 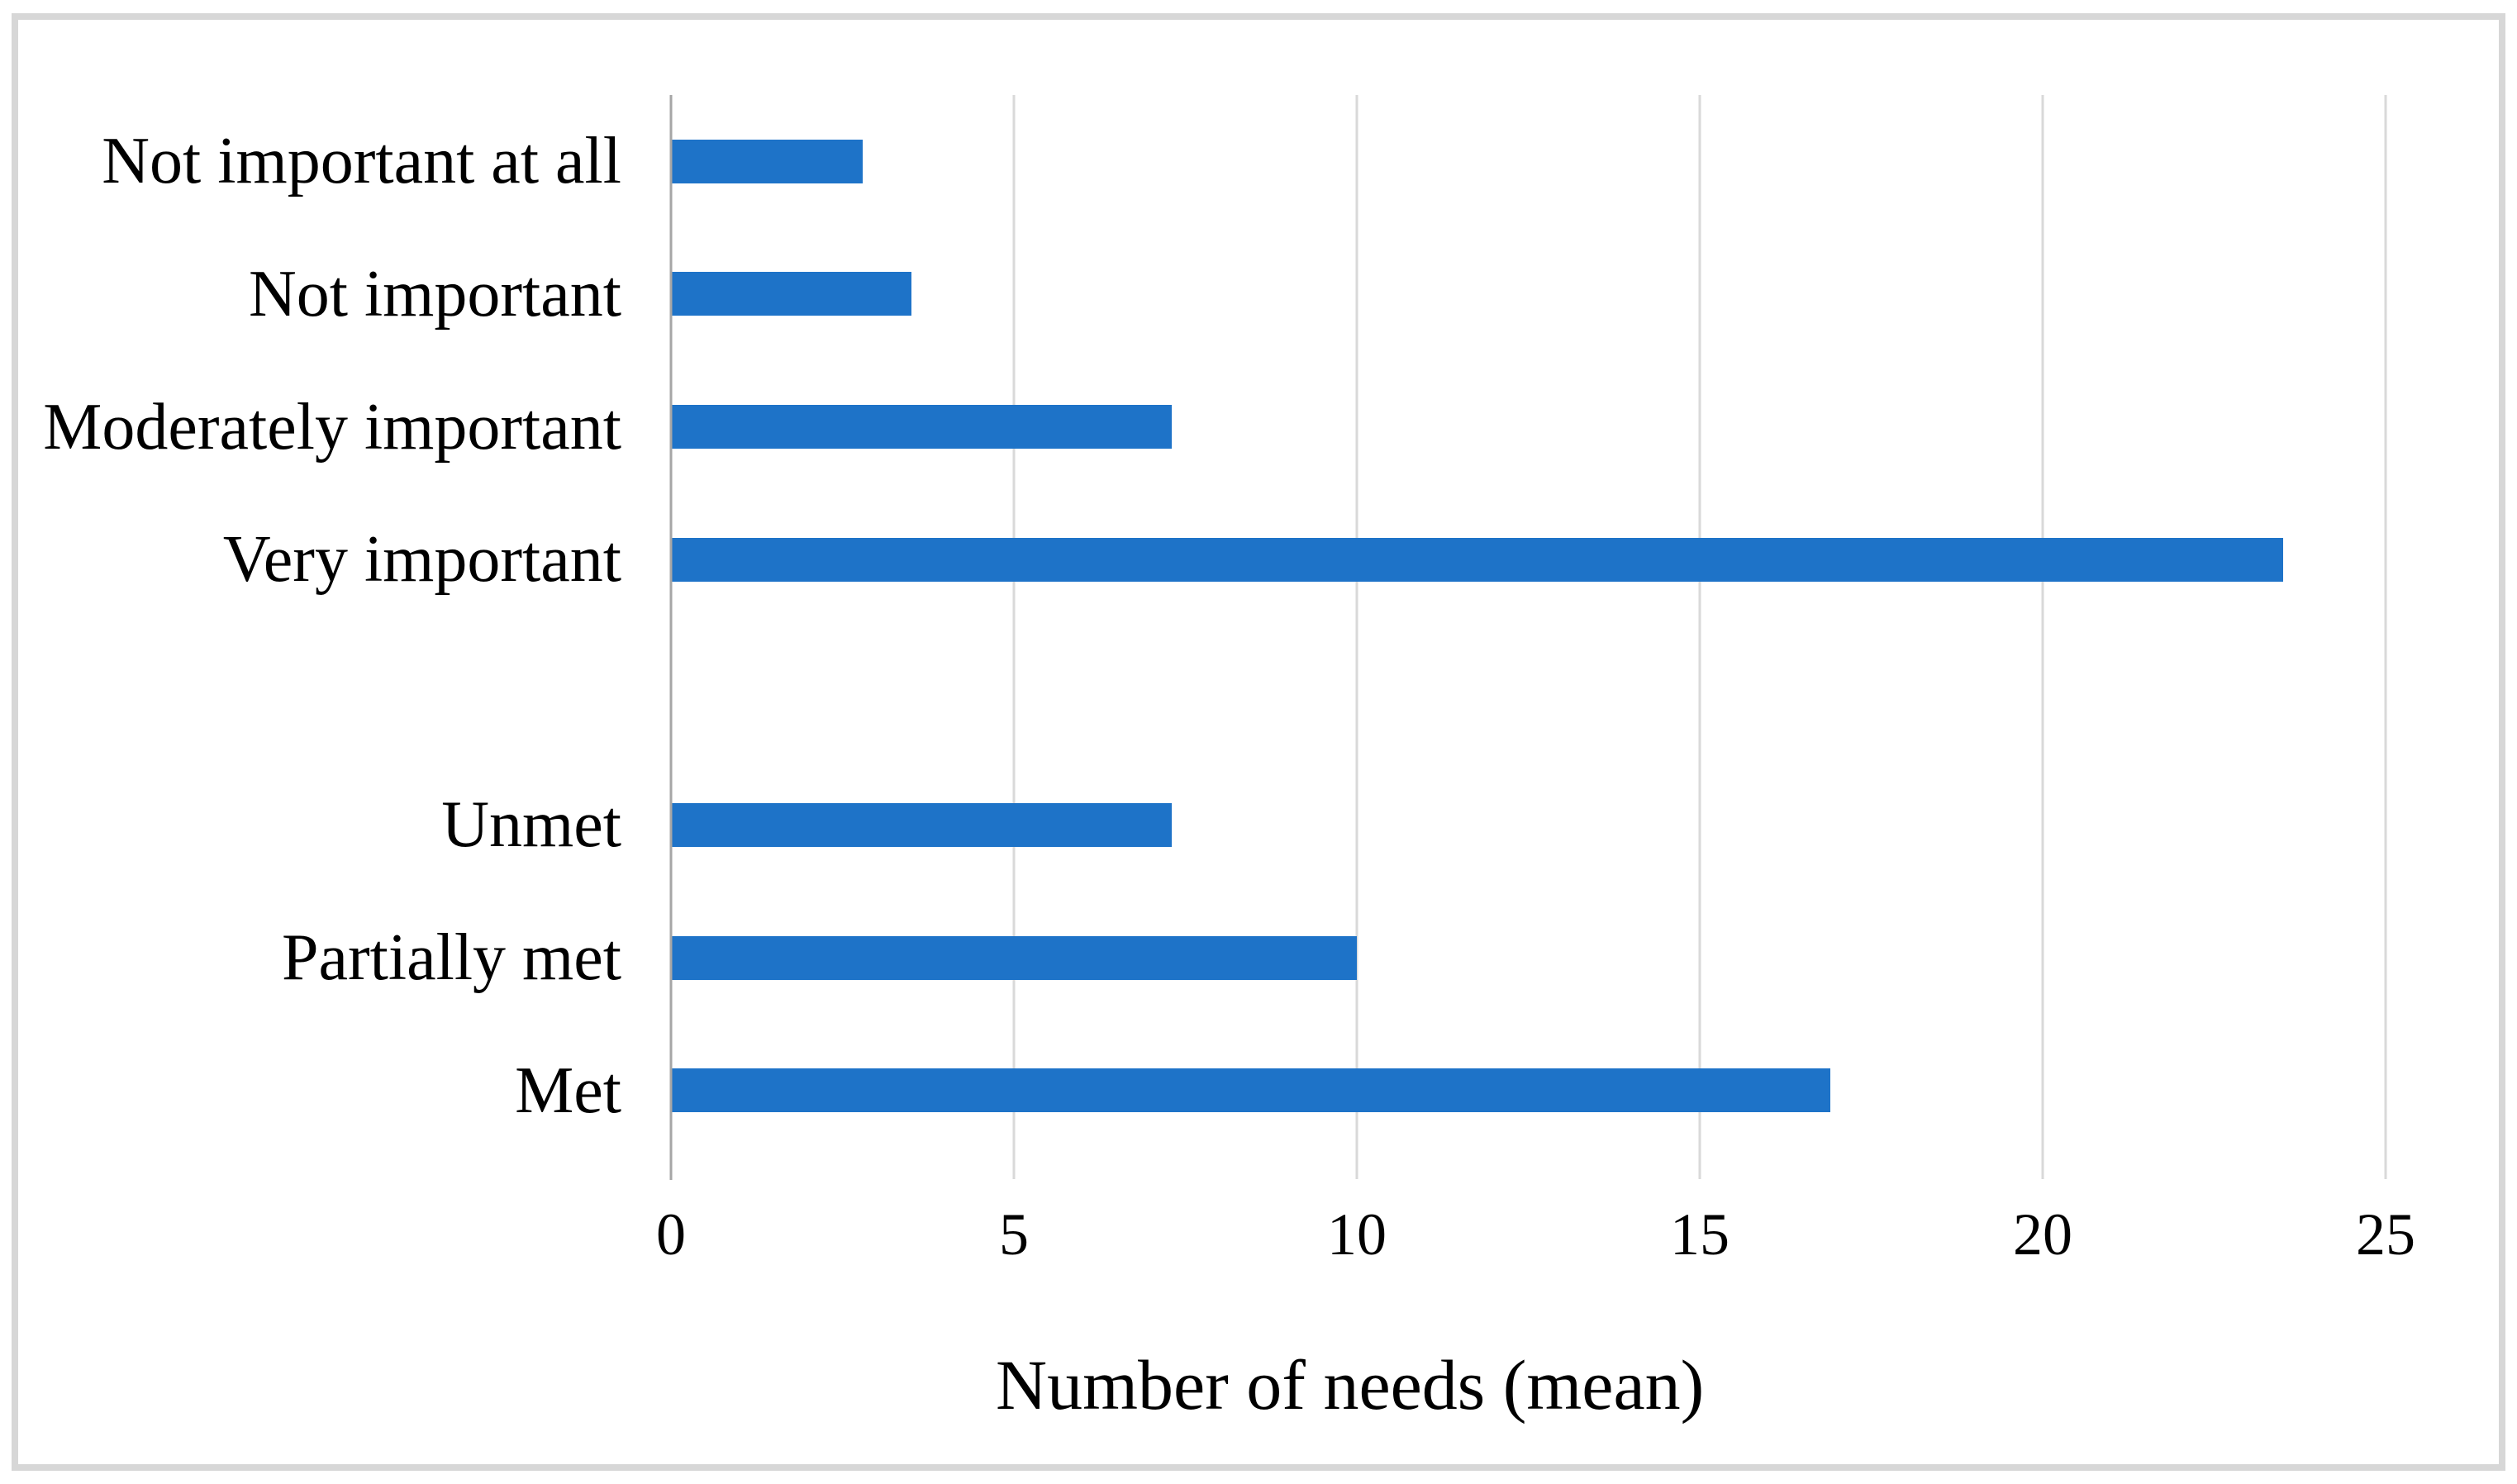 I want to click on x-tick-label: 15, so click(x=1700, y=1234).